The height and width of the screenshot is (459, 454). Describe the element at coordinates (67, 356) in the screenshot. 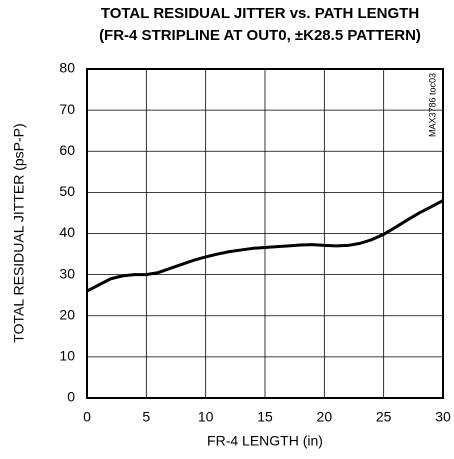

I see `y-tick-label: 10` at that location.